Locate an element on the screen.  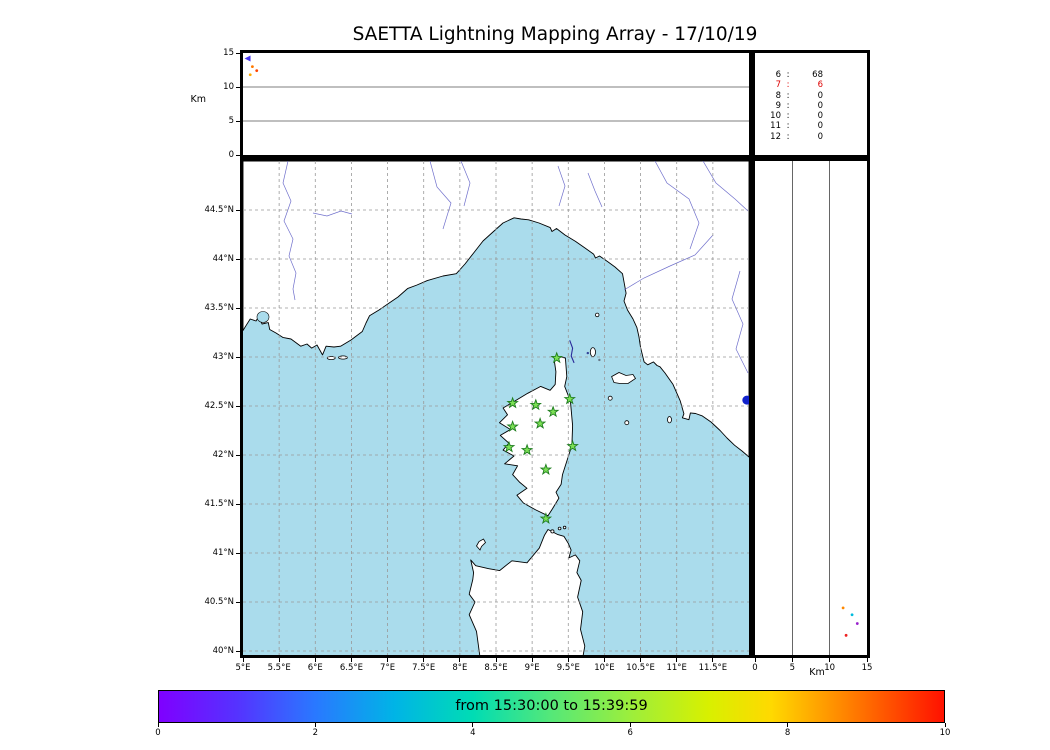
time-colorbar: from 15:30:00 to 15:39:59 is located at coordinates (551, 706).